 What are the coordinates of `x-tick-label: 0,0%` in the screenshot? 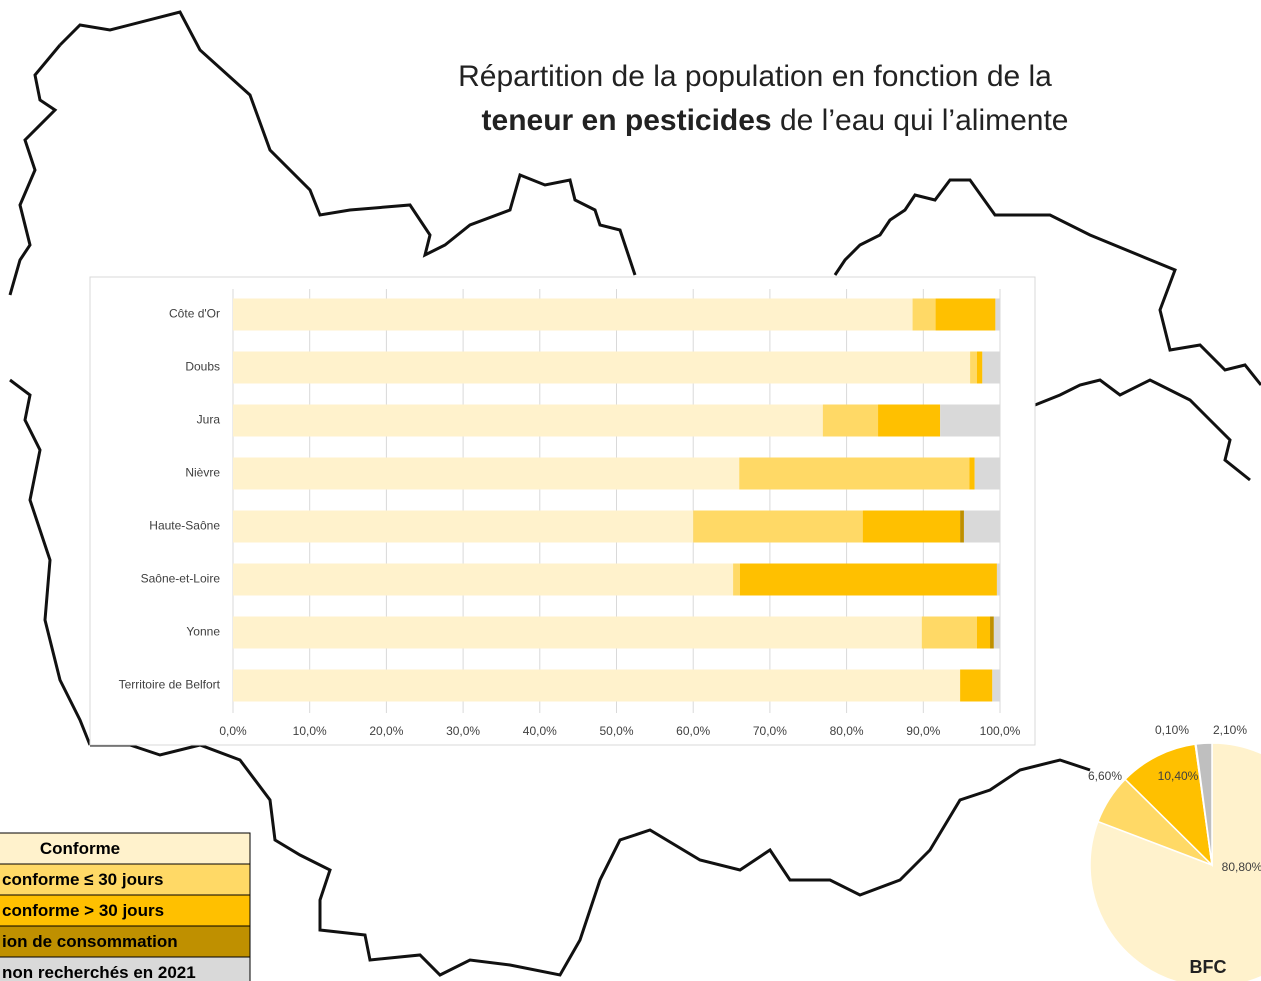 It's located at (233, 731).